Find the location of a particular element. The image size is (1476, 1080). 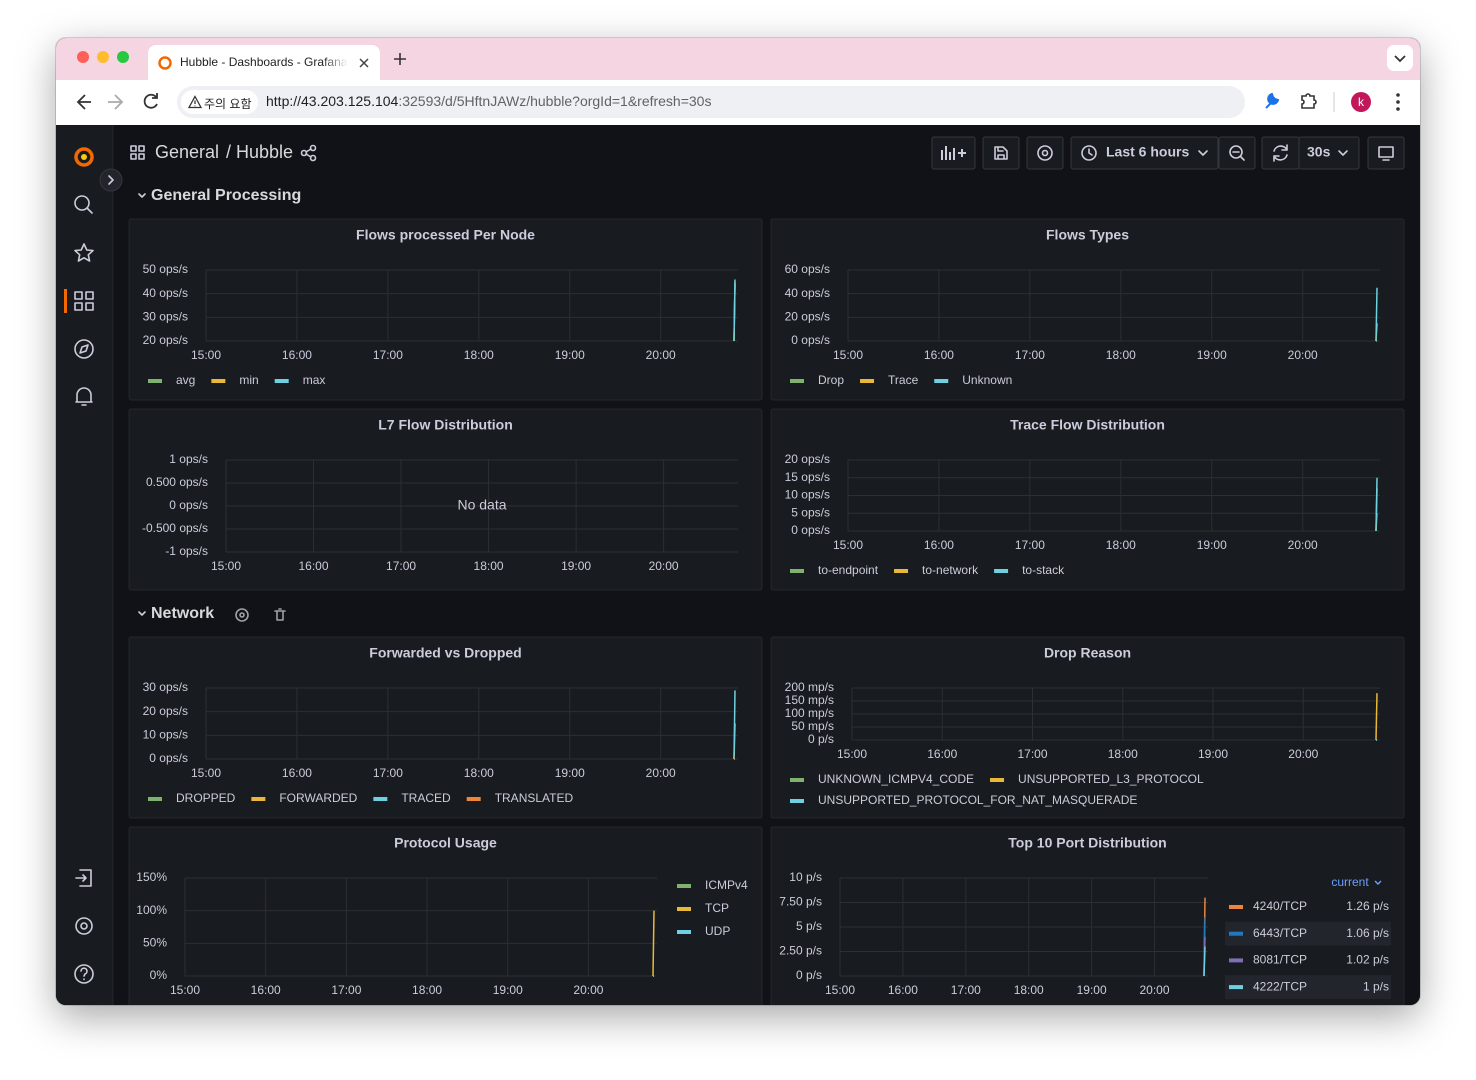

legend-label: 4240/TCP is located at coordinates (1280, 906).